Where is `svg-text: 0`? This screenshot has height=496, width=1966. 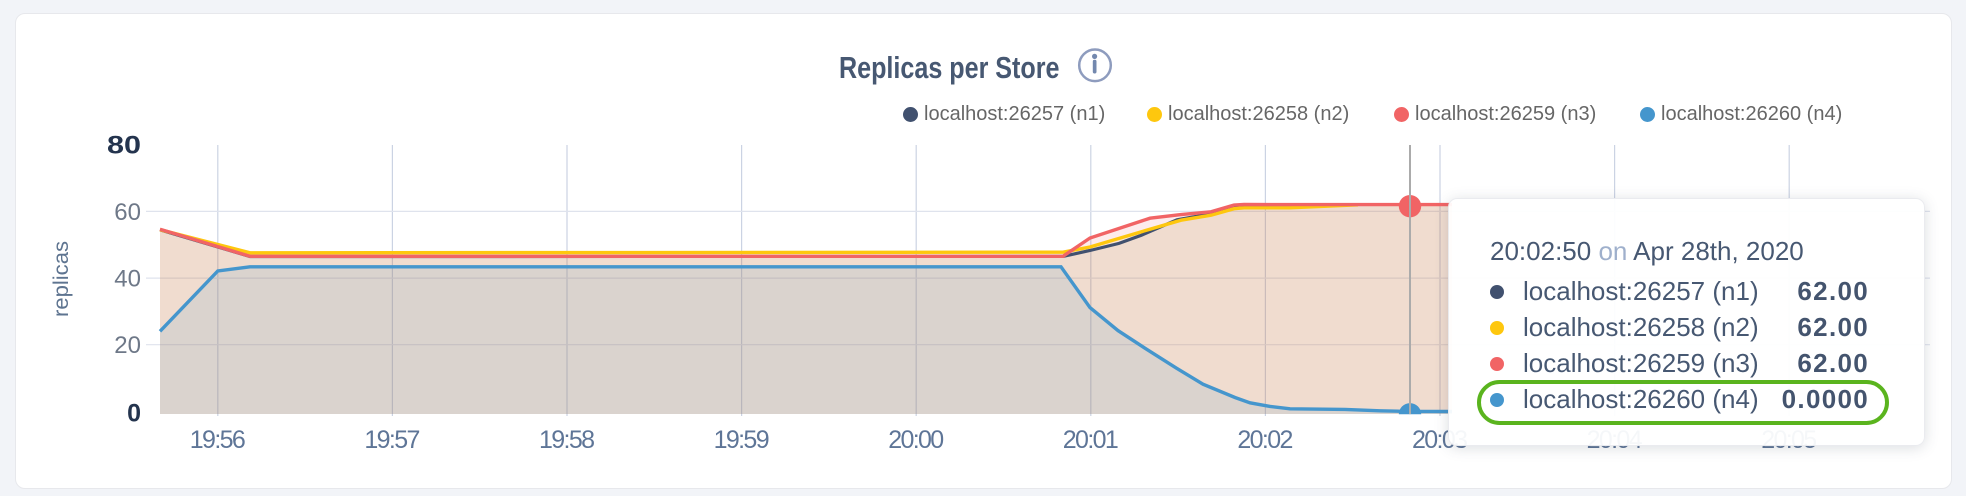 svg-text: 0 is located at coordinates (134, 414).